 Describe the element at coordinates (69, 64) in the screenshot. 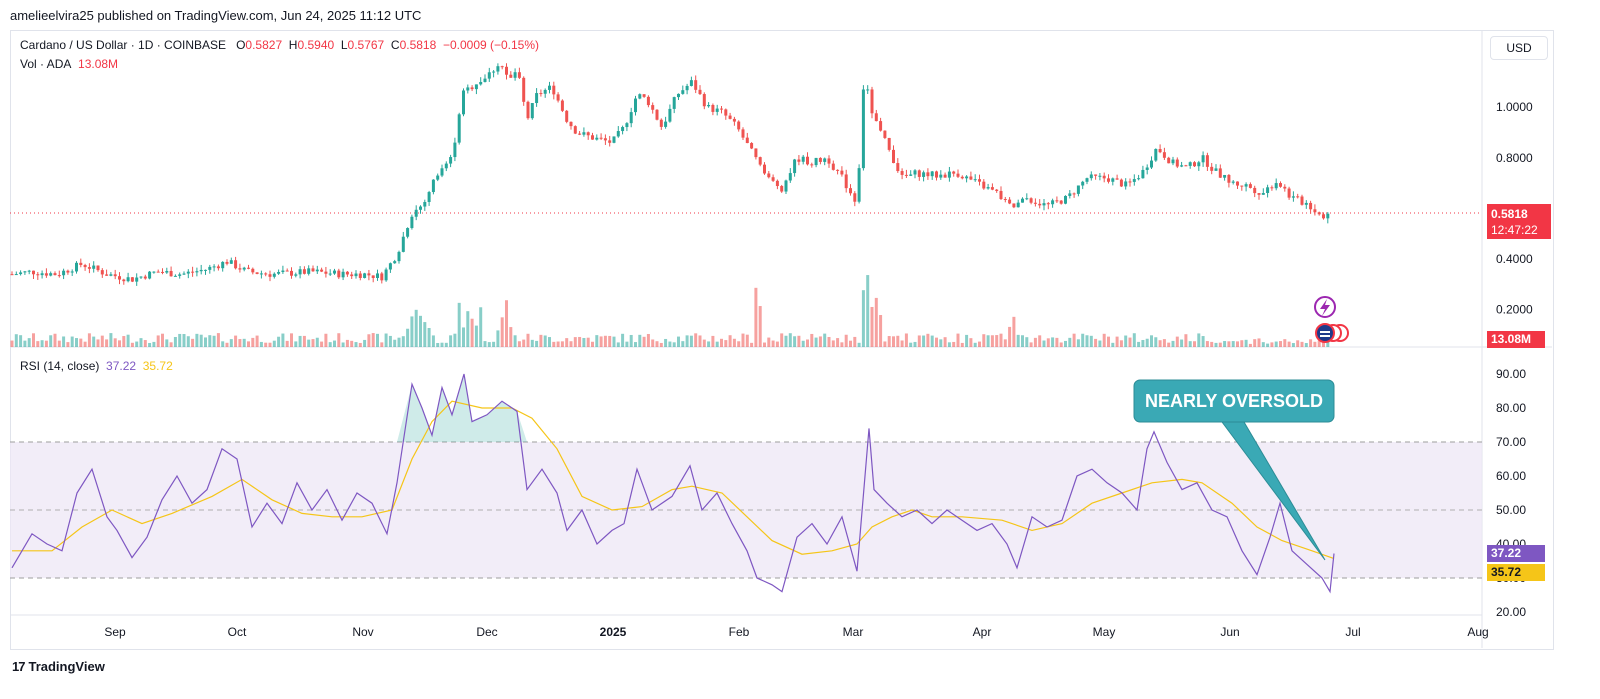

I see `volume-legend: Vol · ADA 13.08M` at that location.